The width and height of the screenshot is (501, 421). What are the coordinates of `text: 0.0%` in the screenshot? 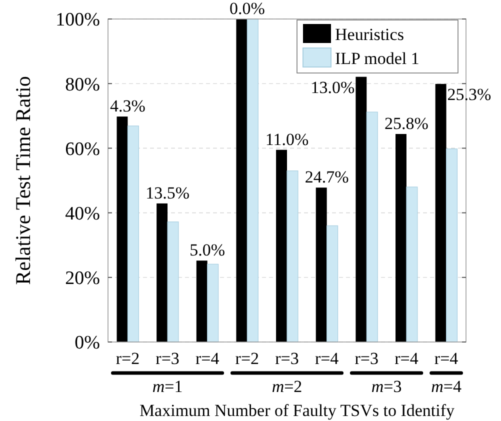 It's located at (247, 9).